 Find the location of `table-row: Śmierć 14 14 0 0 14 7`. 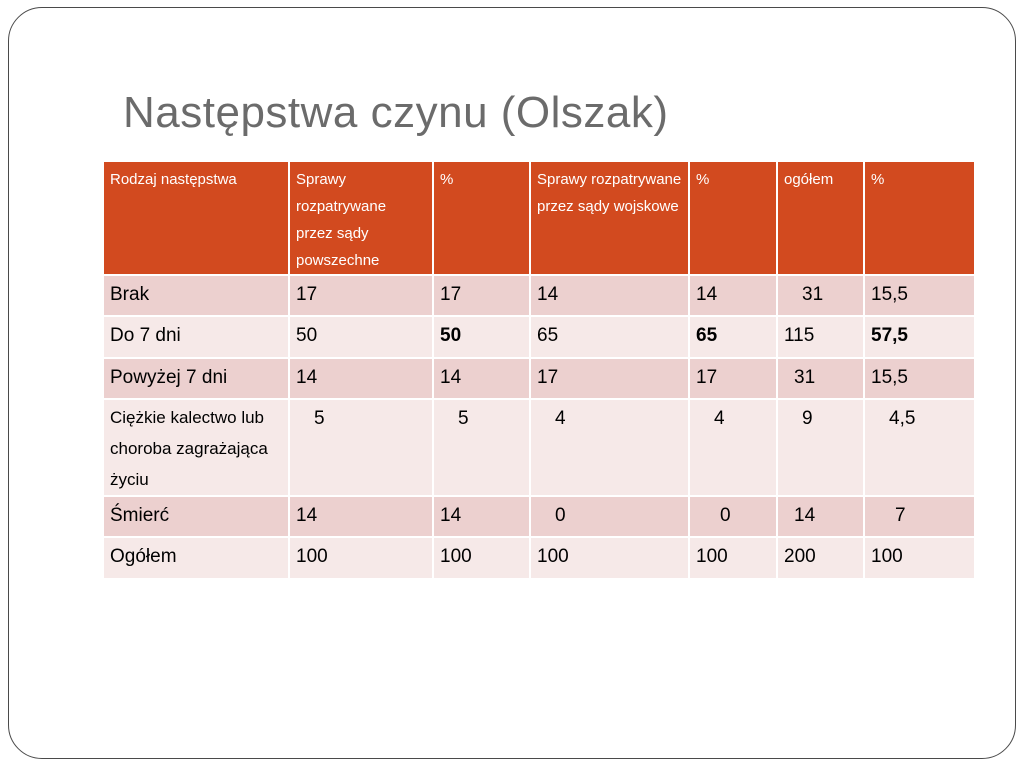

table-row: Śmierć 14 14 0 0 14 7 is located at coordinates (539, 516).